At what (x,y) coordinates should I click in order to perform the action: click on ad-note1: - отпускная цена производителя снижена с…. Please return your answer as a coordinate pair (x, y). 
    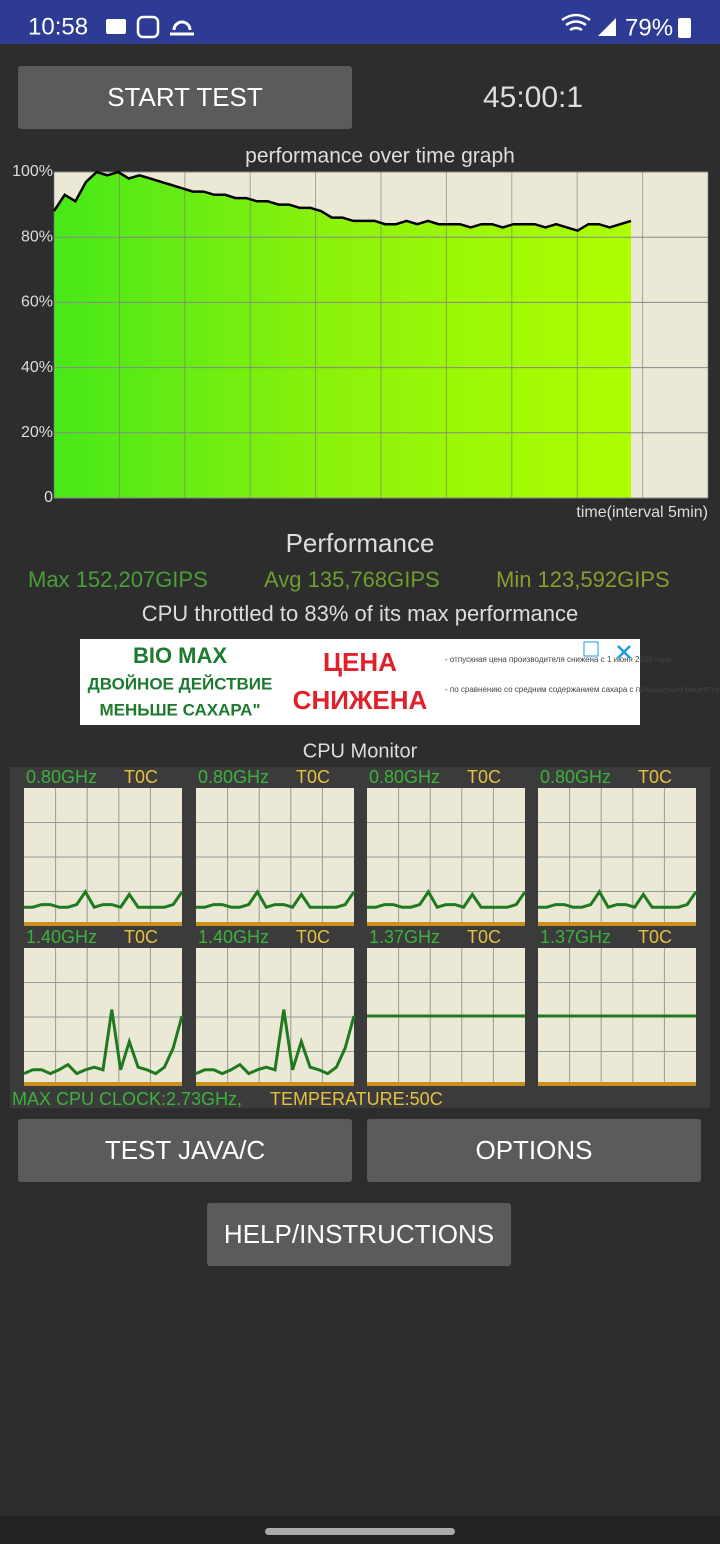
    Looking at the image, I should click on (559, 659).